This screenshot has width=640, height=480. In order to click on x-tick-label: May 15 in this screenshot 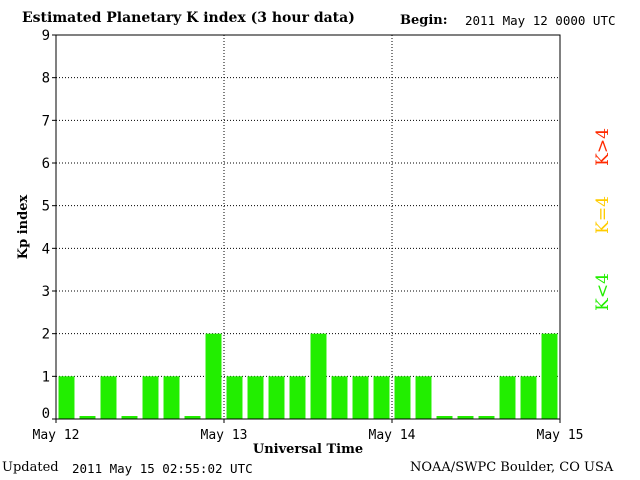, I will do `click(560, 435)`.